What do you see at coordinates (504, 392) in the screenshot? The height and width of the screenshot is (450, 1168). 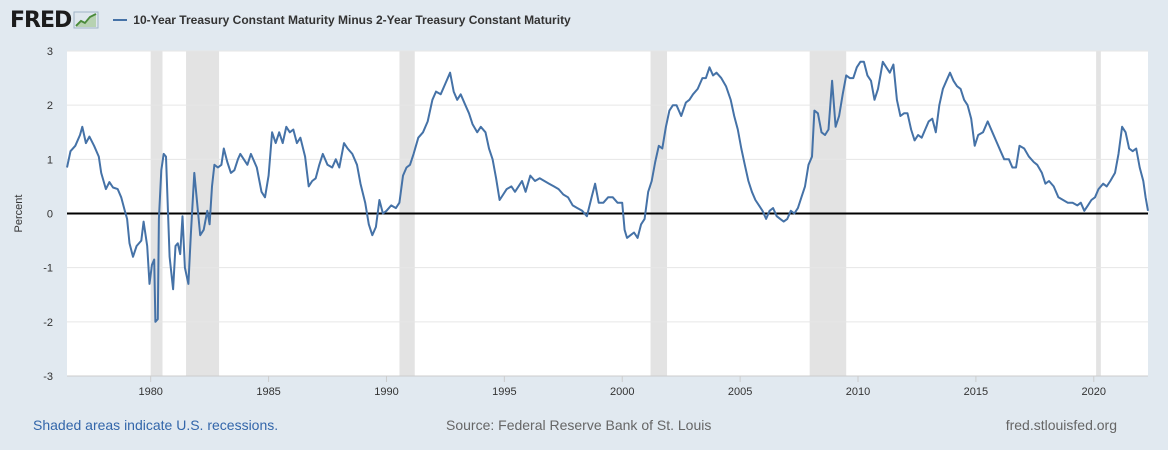 I see `x-tick-label: 1995` at bounding box center [504, 392].